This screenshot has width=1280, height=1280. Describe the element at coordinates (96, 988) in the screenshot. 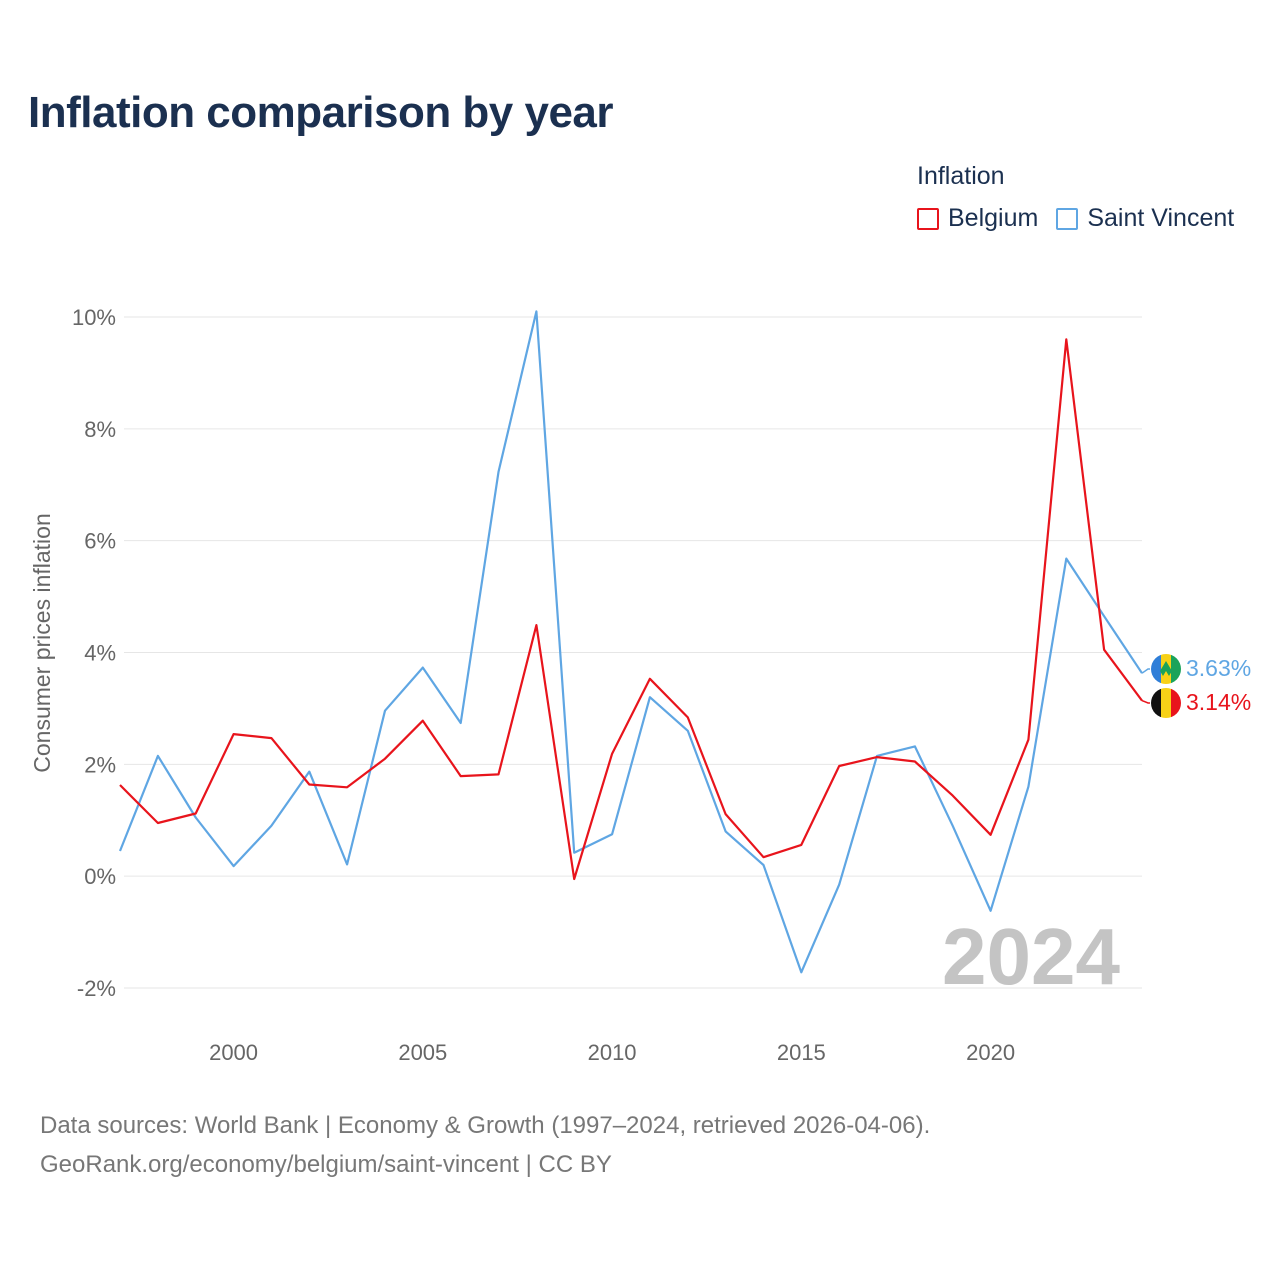

I see `y-tick-label: -2%` at that location.